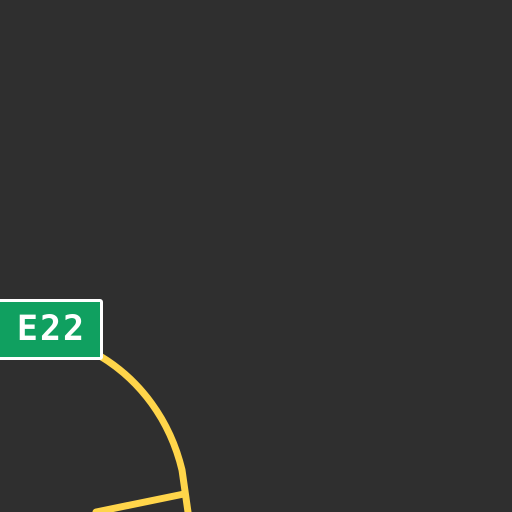  I want to click on route-shield-e22: E22, so click(51, 329).